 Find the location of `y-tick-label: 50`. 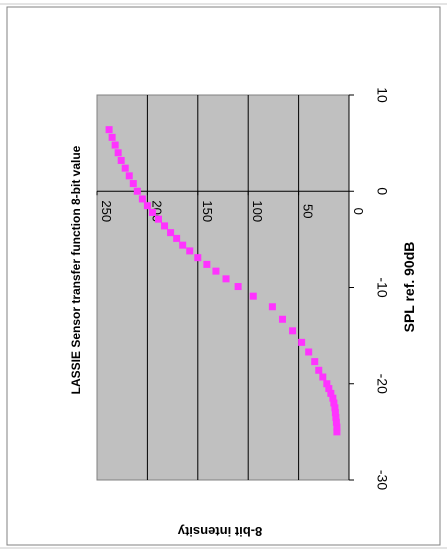

y-tick-label: 50 is located at coordinates (308, 211).